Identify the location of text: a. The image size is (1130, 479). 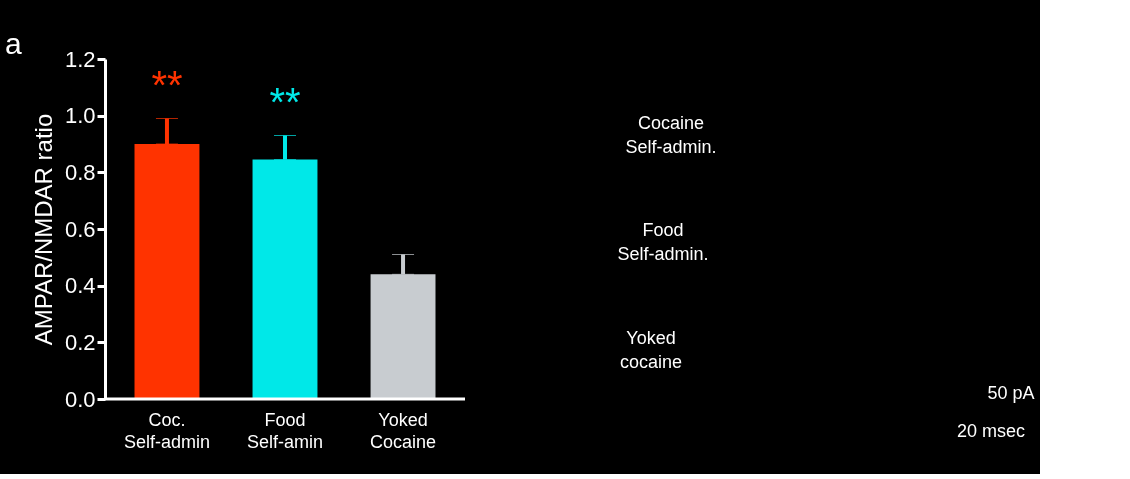
(13, 43).